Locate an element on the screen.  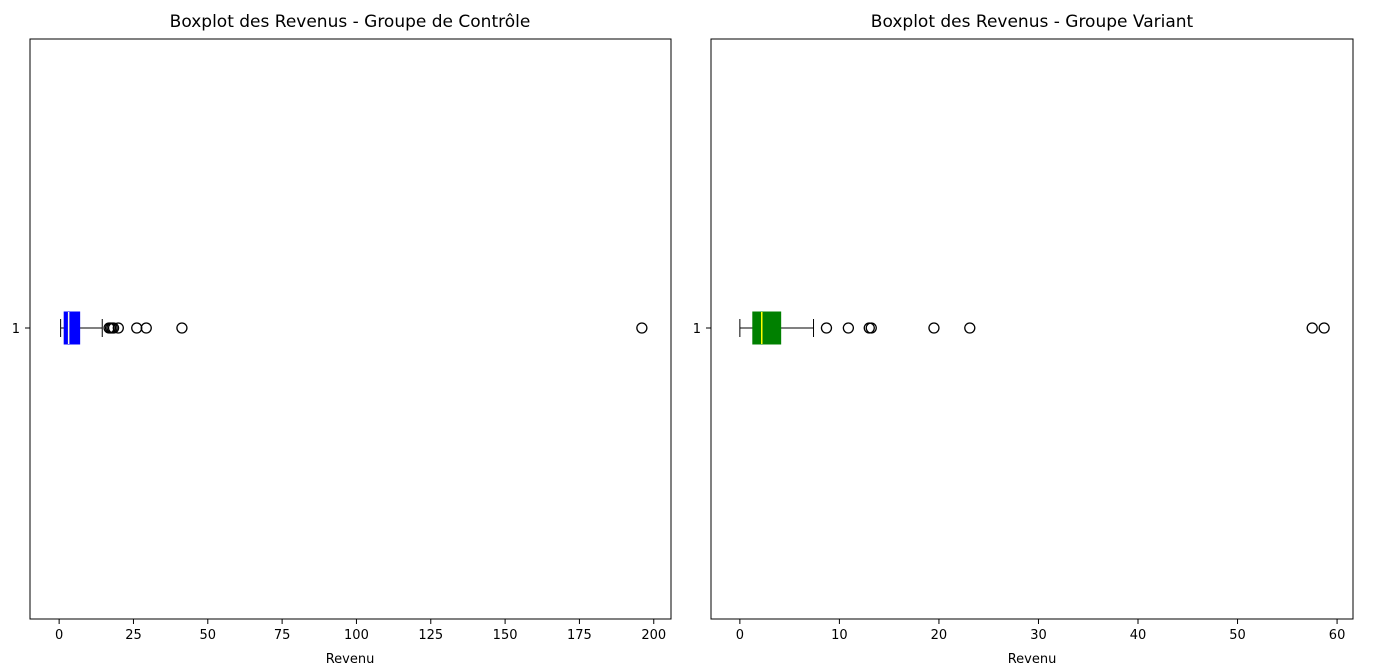
x-tick-label: 60 is located at coordinates (1337, 635).